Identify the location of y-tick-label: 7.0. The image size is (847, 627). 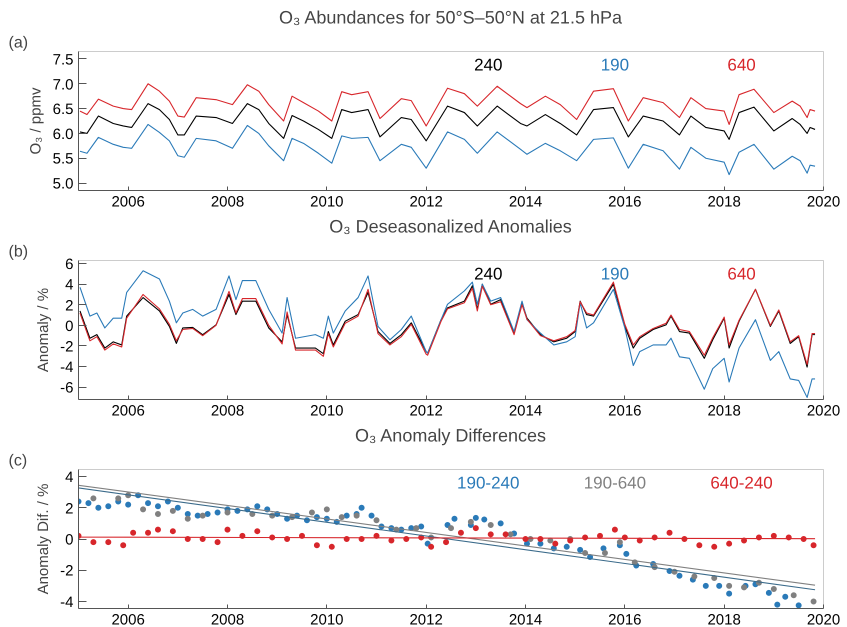
(63, 85).